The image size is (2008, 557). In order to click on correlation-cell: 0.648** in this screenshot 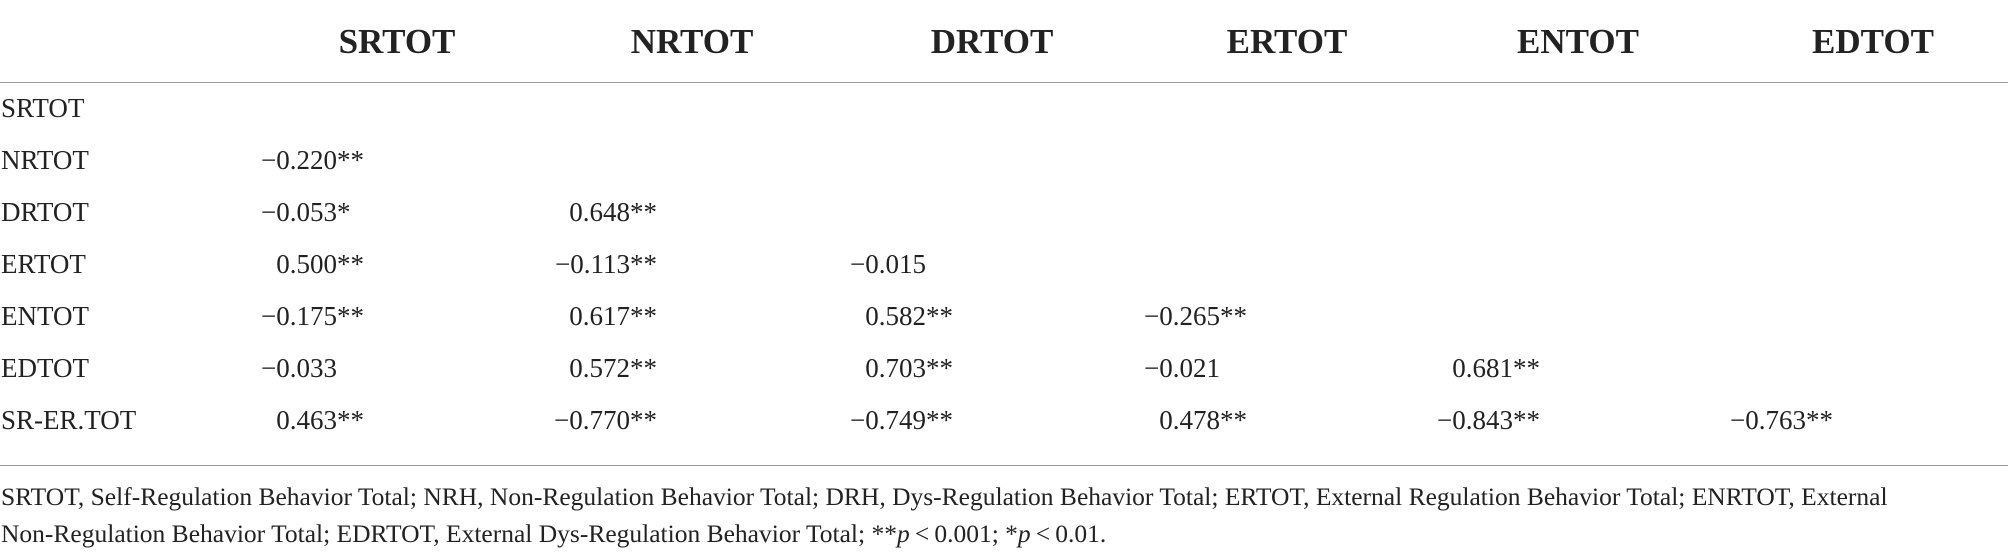, I will do `click(596, 212)`.